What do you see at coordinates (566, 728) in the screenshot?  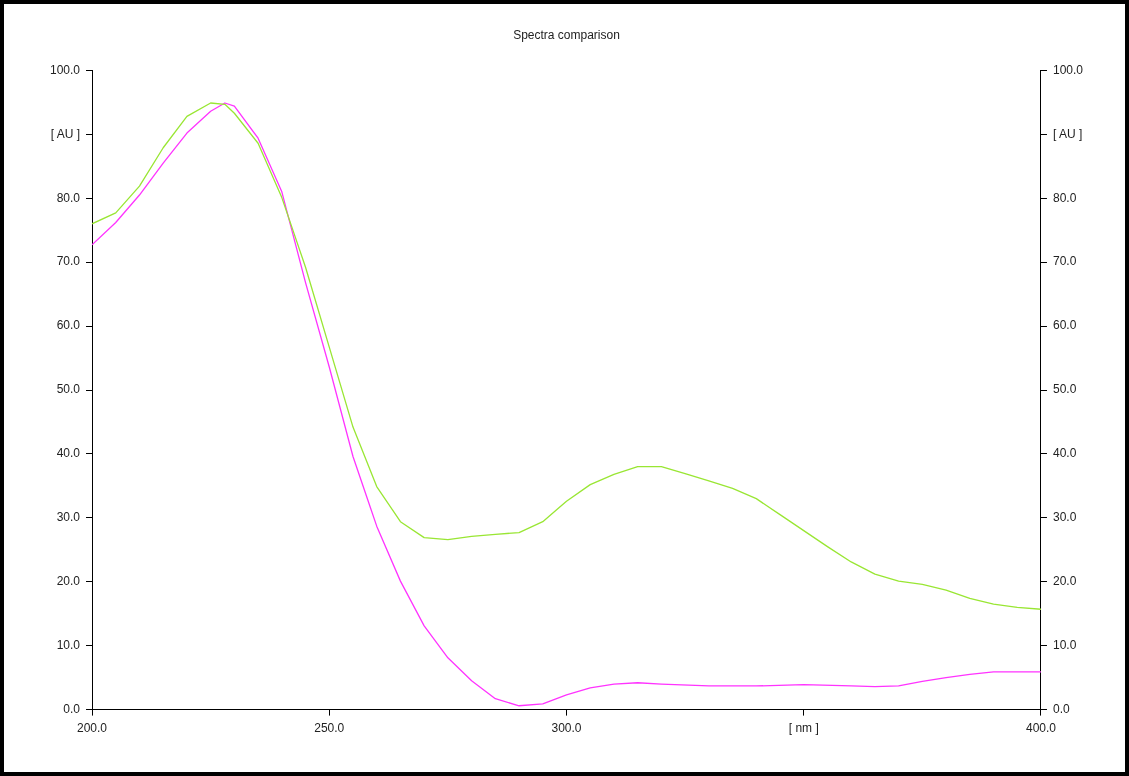 I see `x-tick-label: 300.0` at bounding box center [566, 728].